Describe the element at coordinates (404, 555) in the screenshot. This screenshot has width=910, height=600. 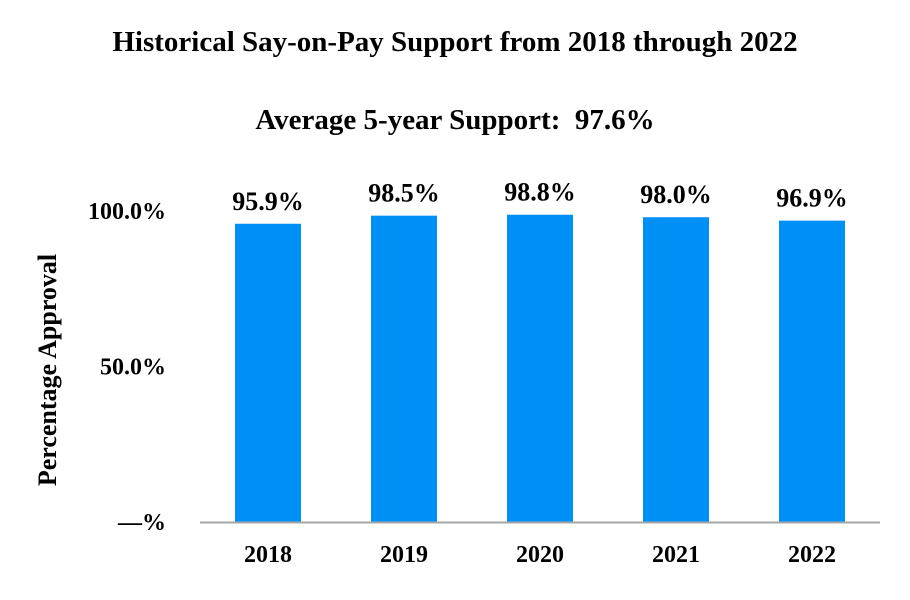
I see `x-tick-label-2019: 2019` at that location.